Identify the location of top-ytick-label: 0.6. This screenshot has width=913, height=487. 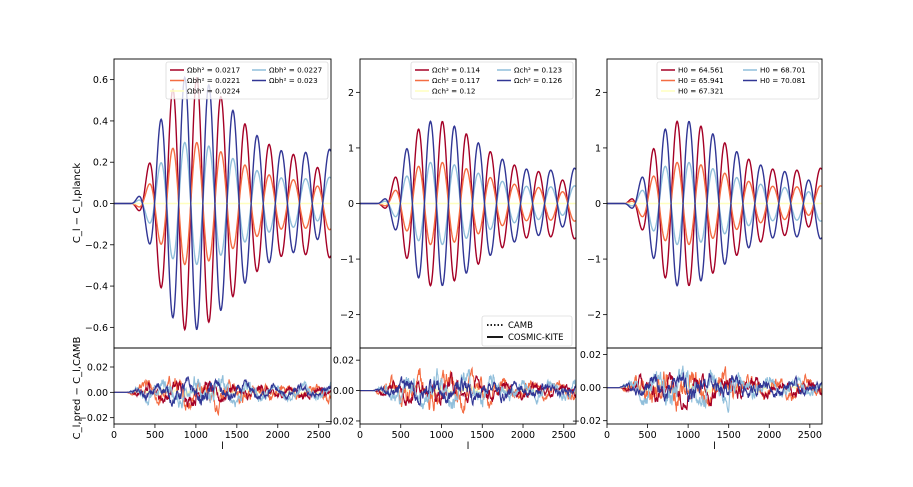
(100, 80).